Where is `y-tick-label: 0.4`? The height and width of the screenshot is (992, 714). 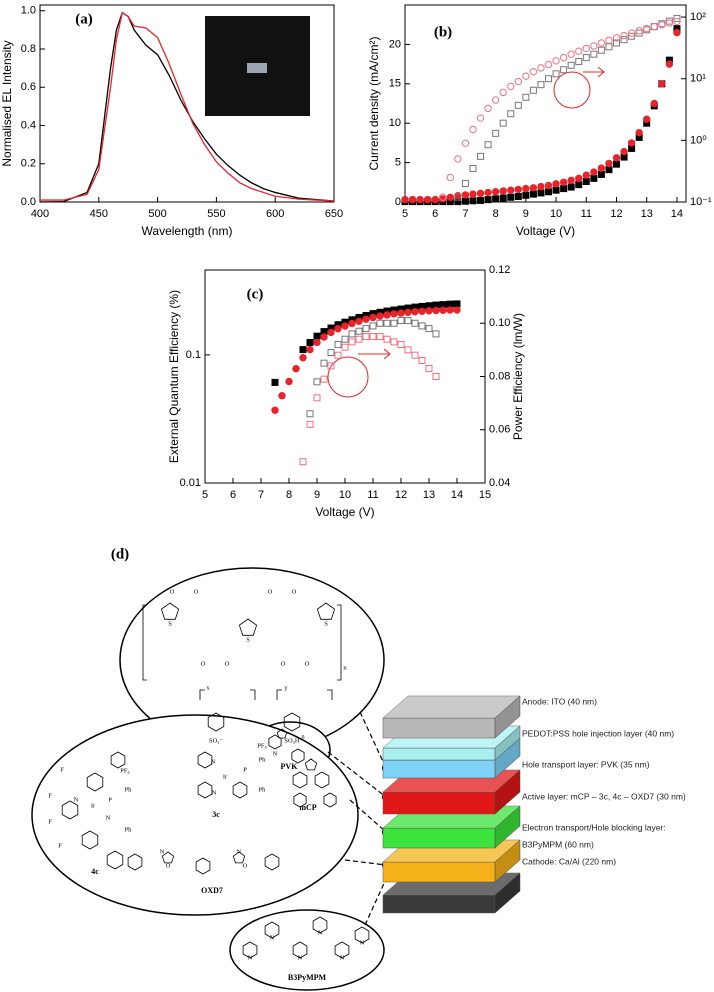 y-tick-label: 0.4 is located at coordinates (28, 125).